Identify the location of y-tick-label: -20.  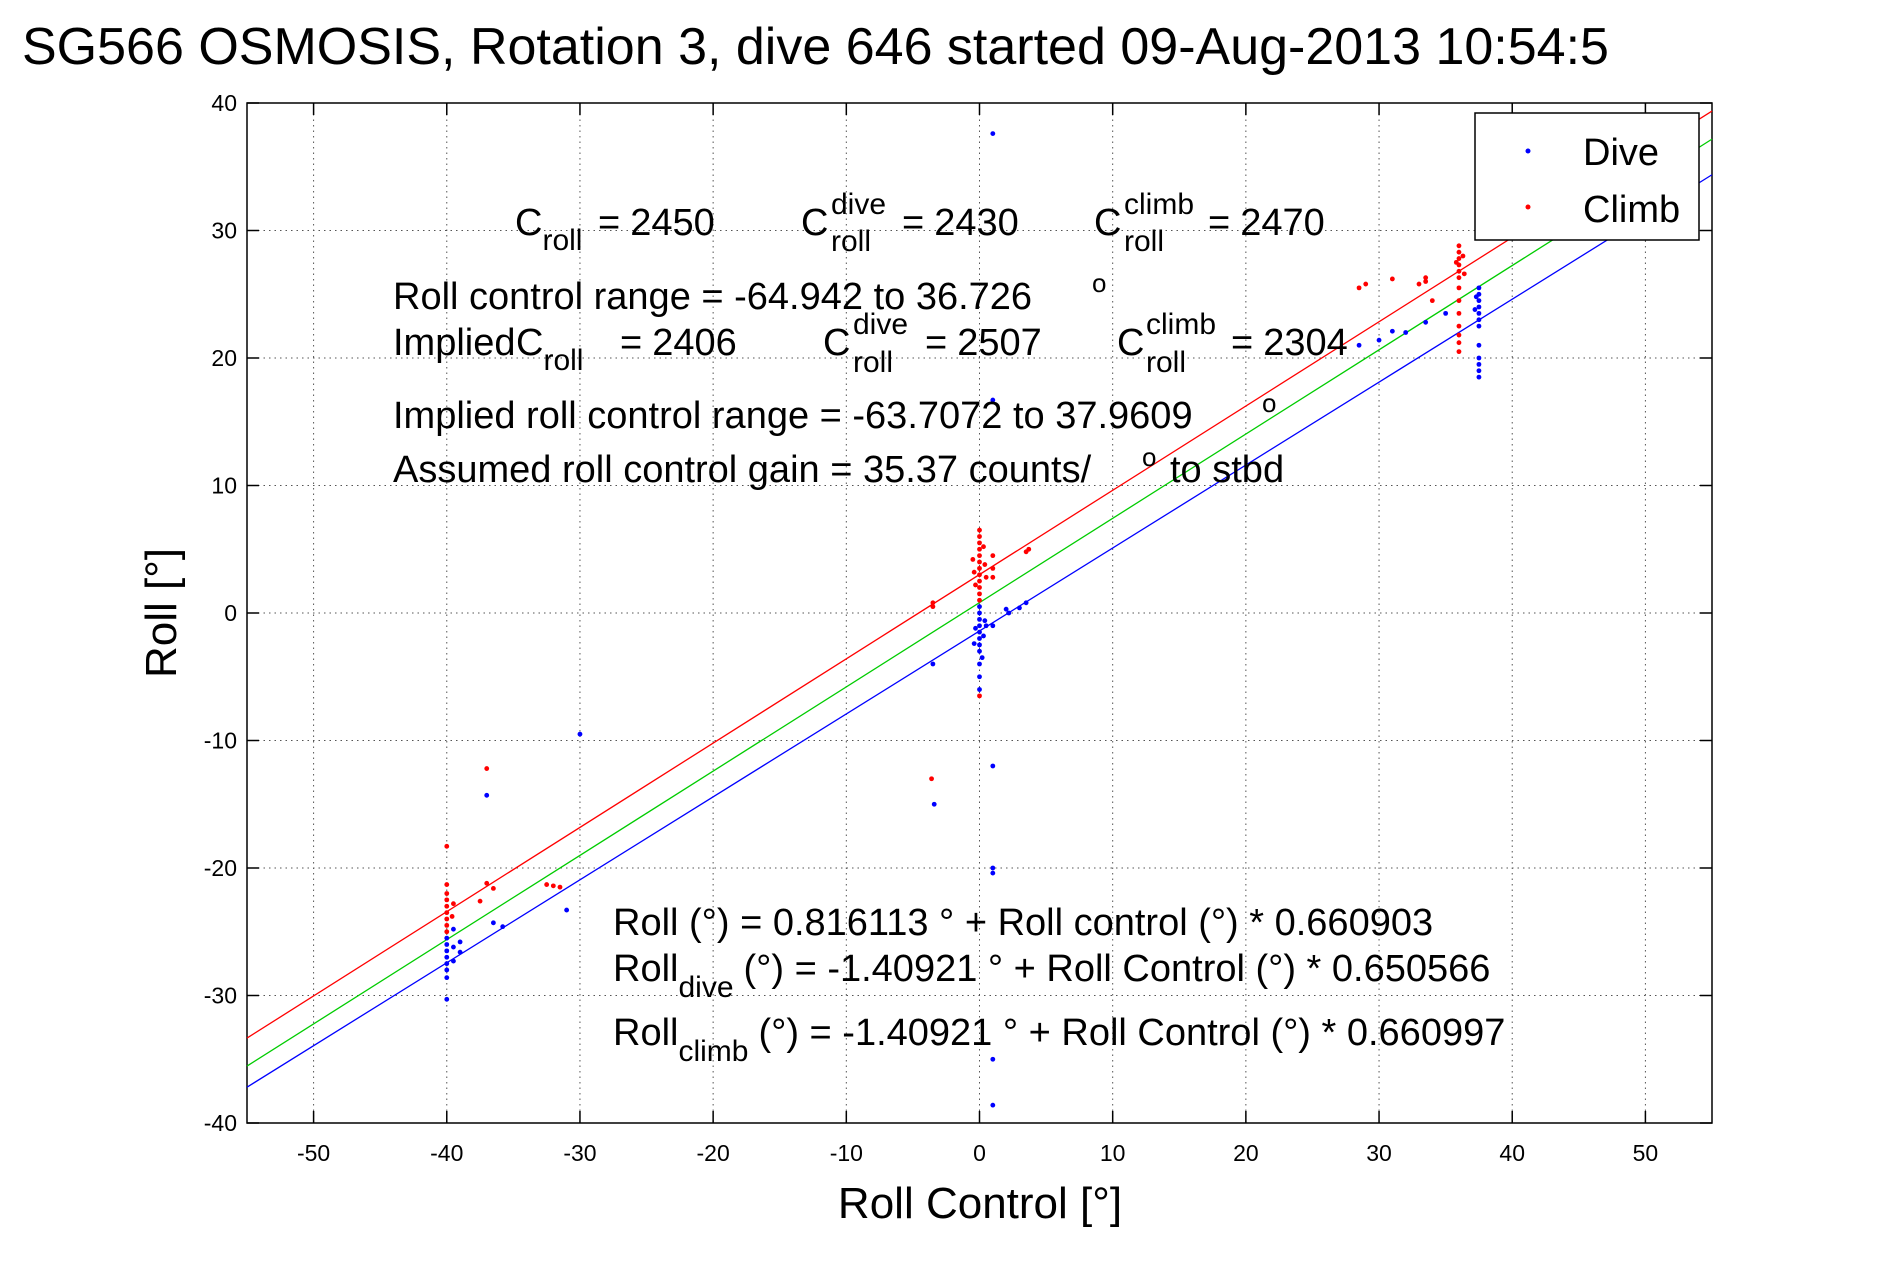
(220, 868).